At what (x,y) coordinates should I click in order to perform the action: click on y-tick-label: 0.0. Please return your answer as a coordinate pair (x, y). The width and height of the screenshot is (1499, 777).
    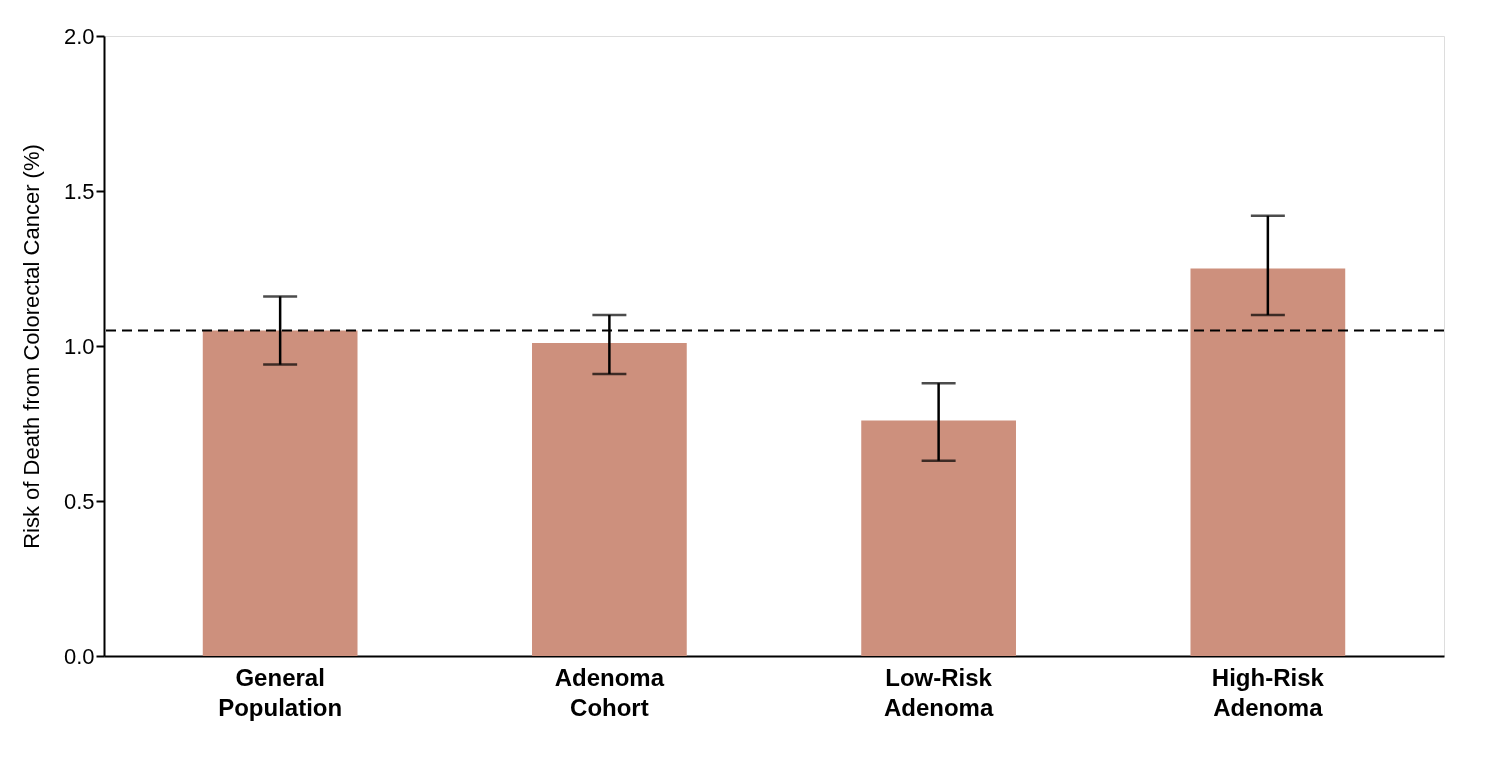
    Looking at the image, I should click on (79, 656).